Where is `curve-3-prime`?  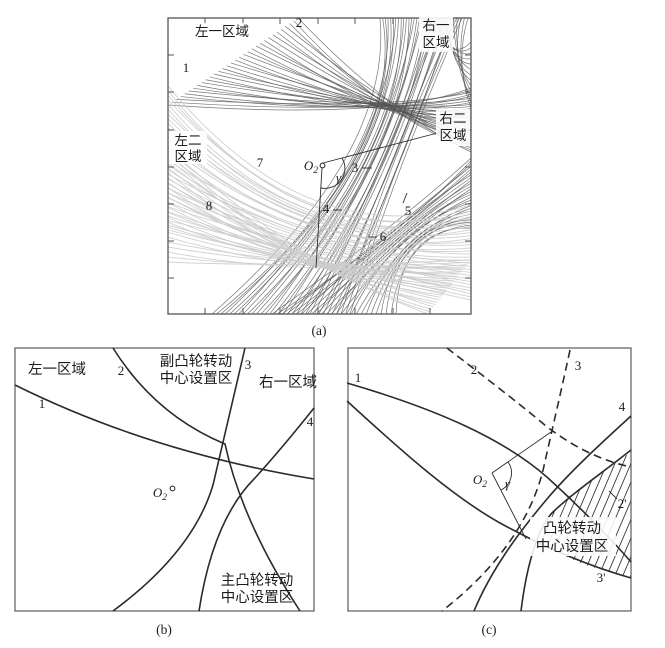
curve-3-prime is located at coordinates (489, 489).